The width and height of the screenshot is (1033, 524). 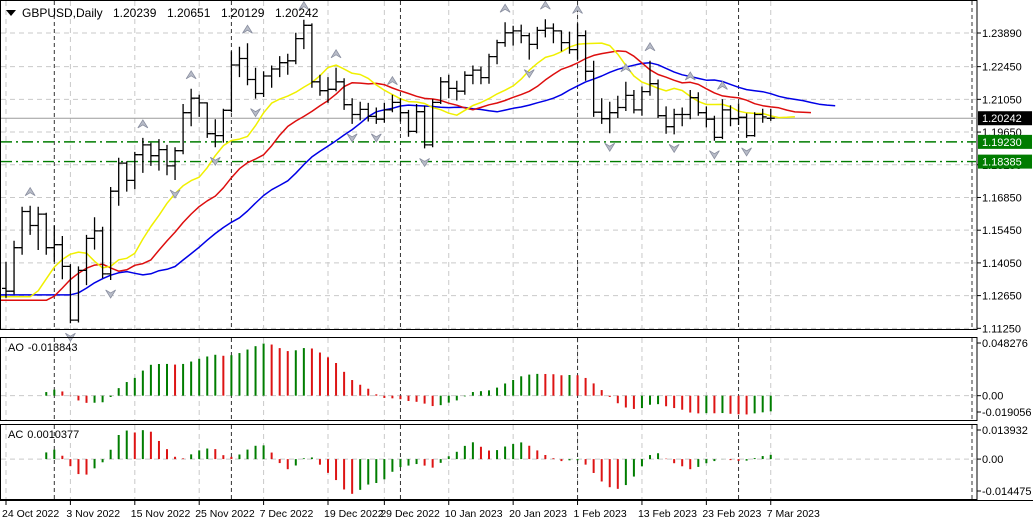 What do you see at coordinates (43, 435) in the screenshot?
I see `ac-indicator-label: AC 0.0010377` at bounding box center [43, 435].